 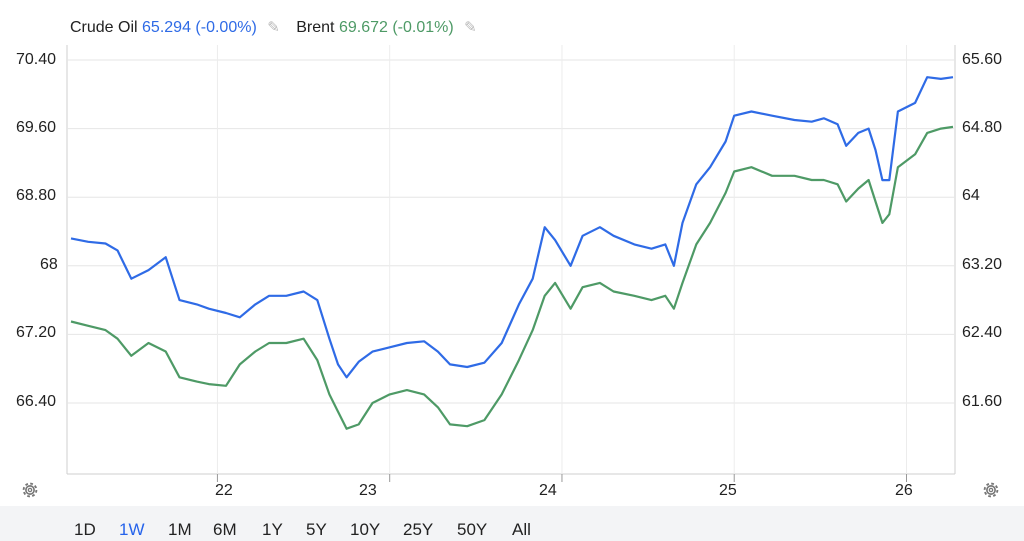 What do you see at coordinates (396, 27) in the screenshot?
I see `legend-value: 69.672 (-0.01%)` at bounding box center [396, 27].